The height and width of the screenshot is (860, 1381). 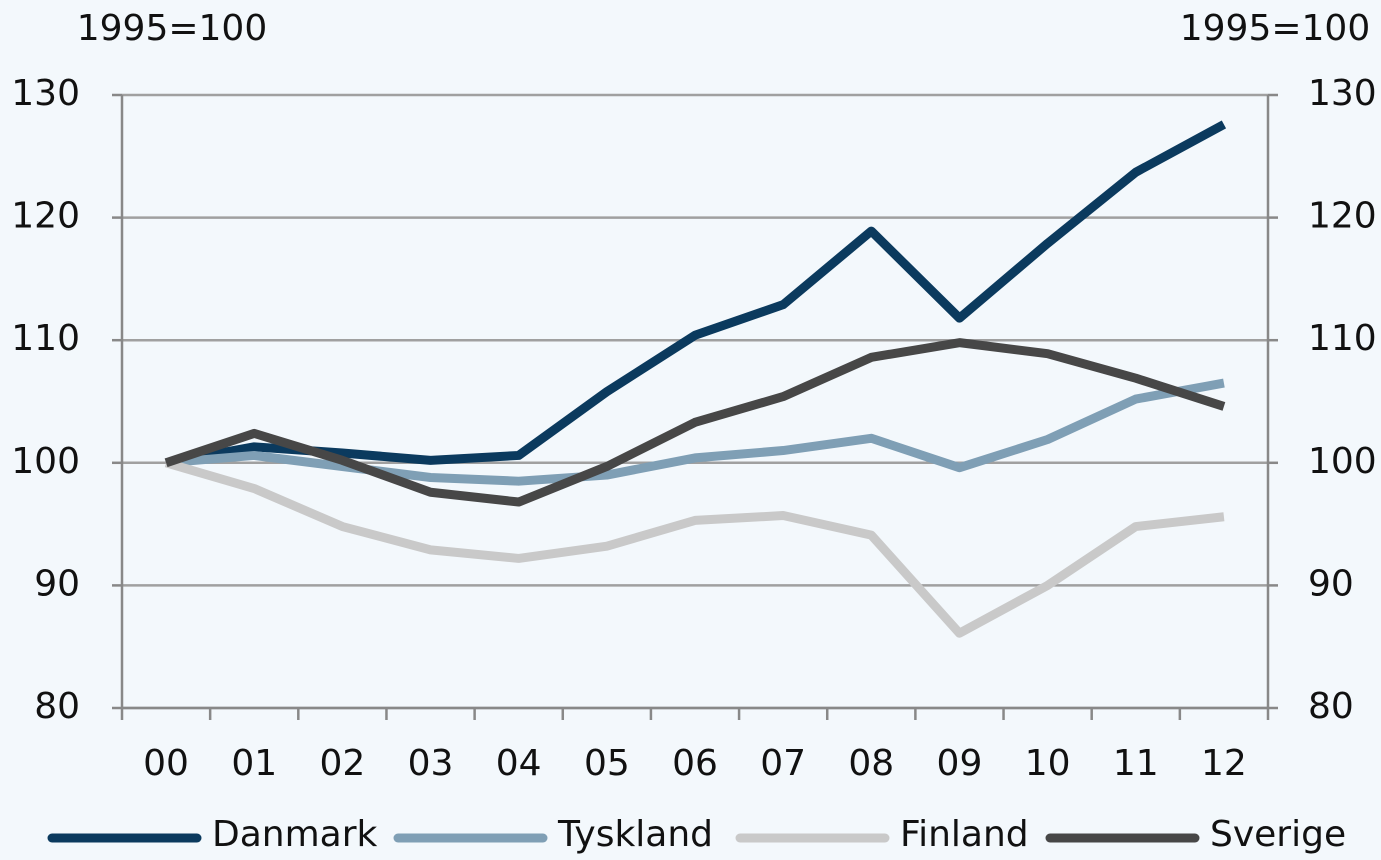 What do you see at coordinates (45, 461) in the screenshot?
I see `y-tick-label: 100` at bounding box center [45, 461].